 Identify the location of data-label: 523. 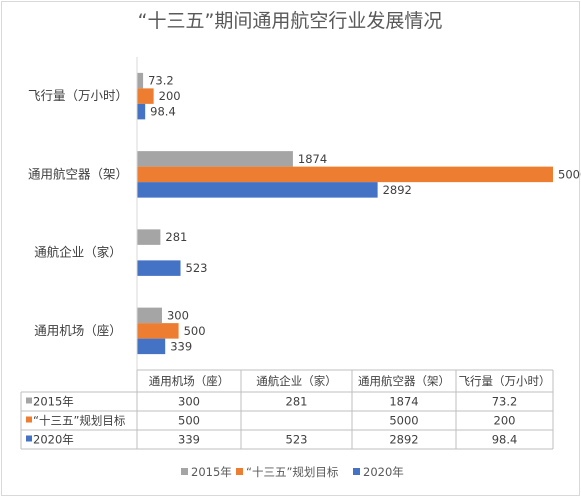
(197, 268).